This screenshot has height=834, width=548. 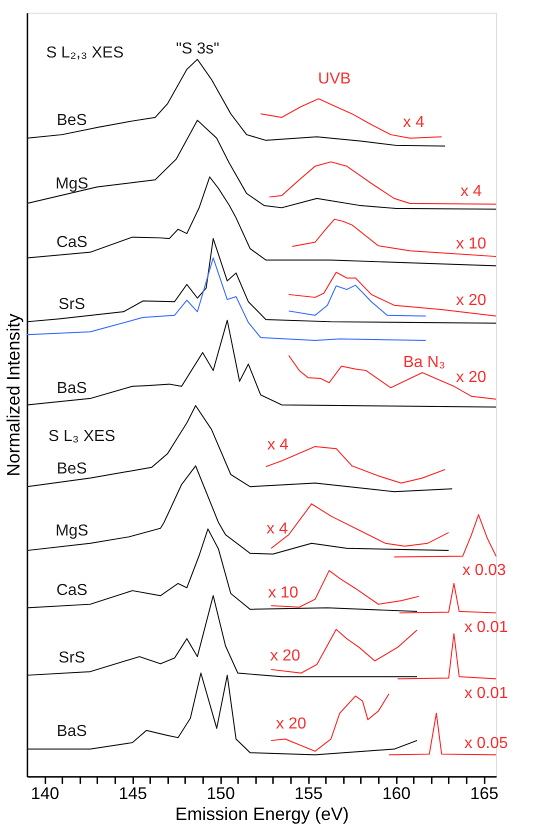 What do you see at coordinates (133, 793) in the screenshot?
I see `x-tick-label: 145` at bounding box center [133, 793].